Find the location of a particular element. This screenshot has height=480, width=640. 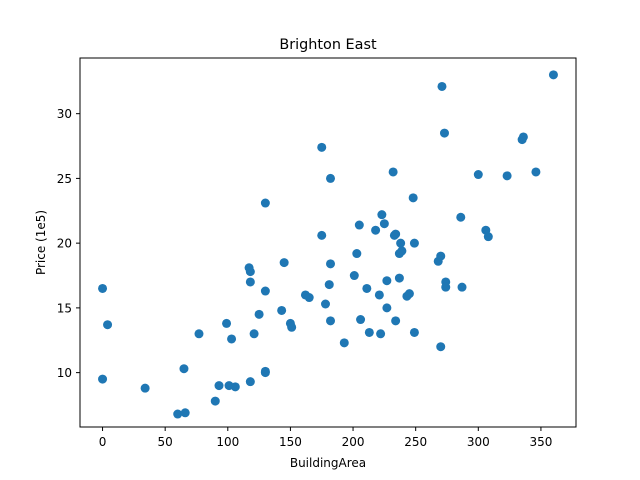

x-tick-label: 300 is located at coordinates (478, 442).